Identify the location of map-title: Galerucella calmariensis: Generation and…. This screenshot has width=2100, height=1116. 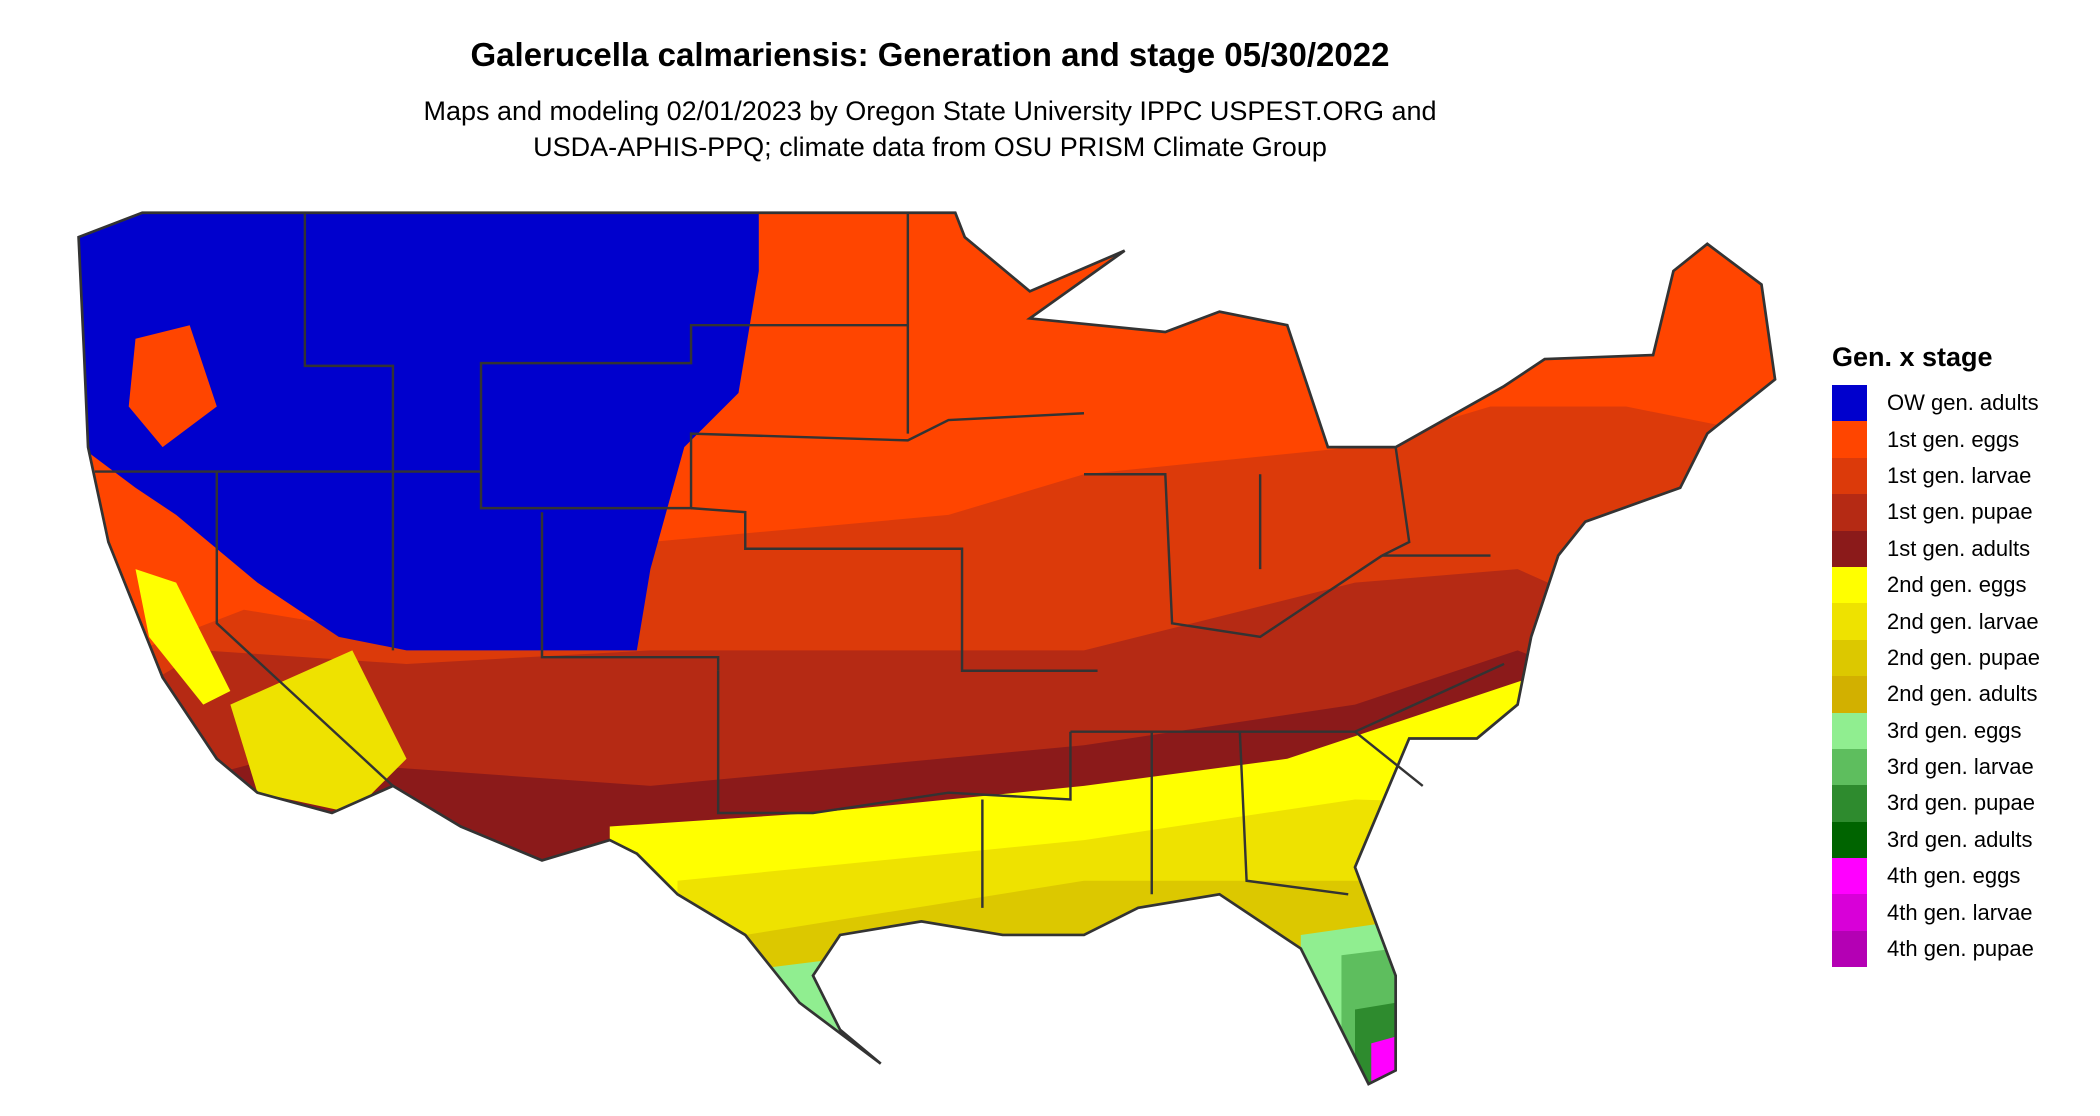
(930, 54).